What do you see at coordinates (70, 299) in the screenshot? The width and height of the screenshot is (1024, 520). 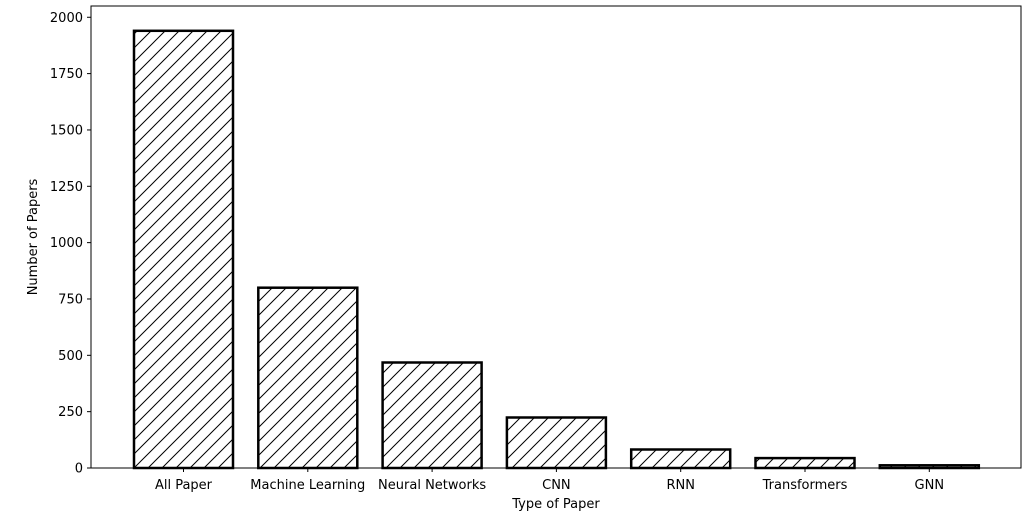 I see `y-tick-label: 750` at bounding box center [70, 299].